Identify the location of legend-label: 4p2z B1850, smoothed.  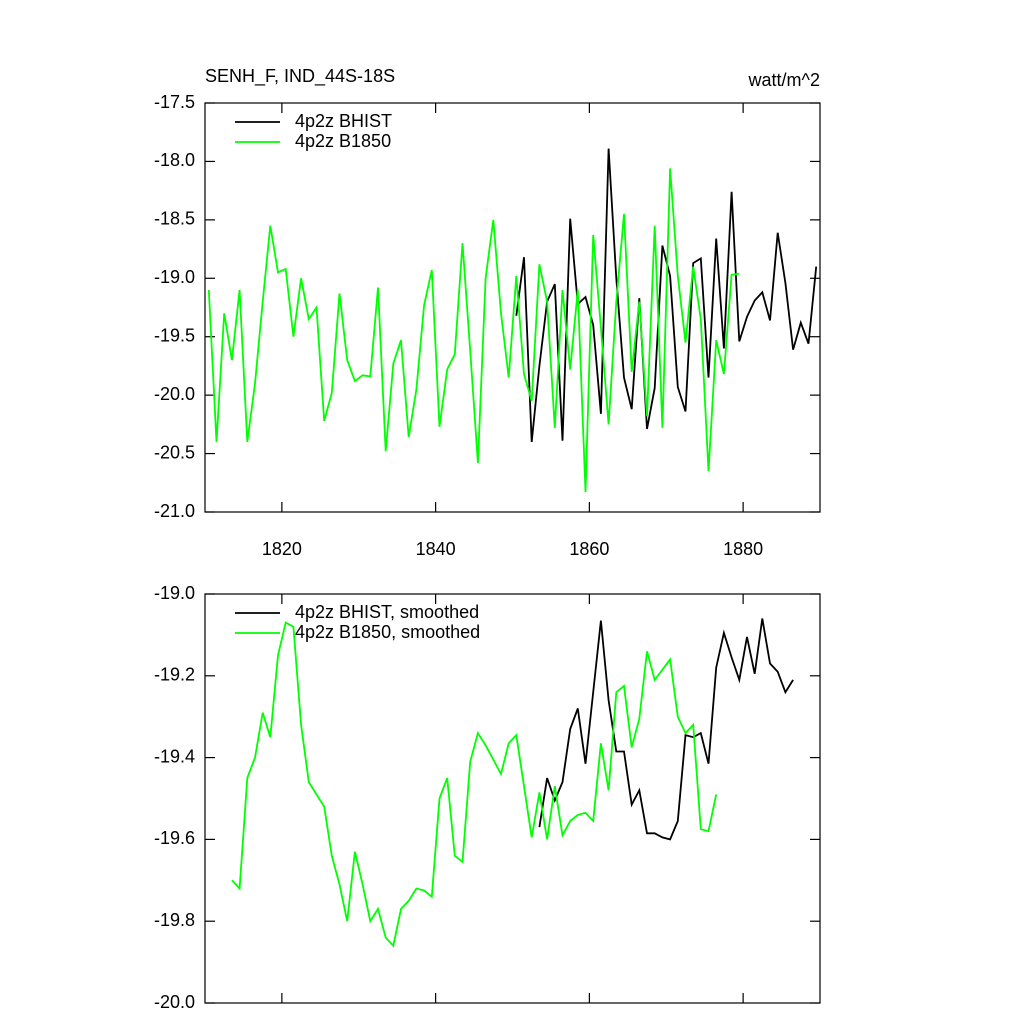
(387, 632).